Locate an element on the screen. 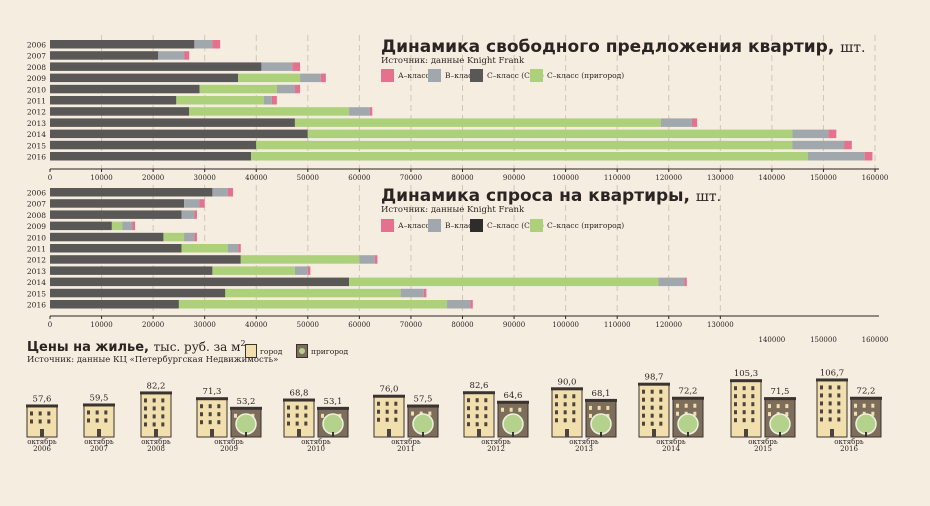 The image size is (930, 506). chart1-x-tick-label: 60000 is located at coordinates (359, 178).